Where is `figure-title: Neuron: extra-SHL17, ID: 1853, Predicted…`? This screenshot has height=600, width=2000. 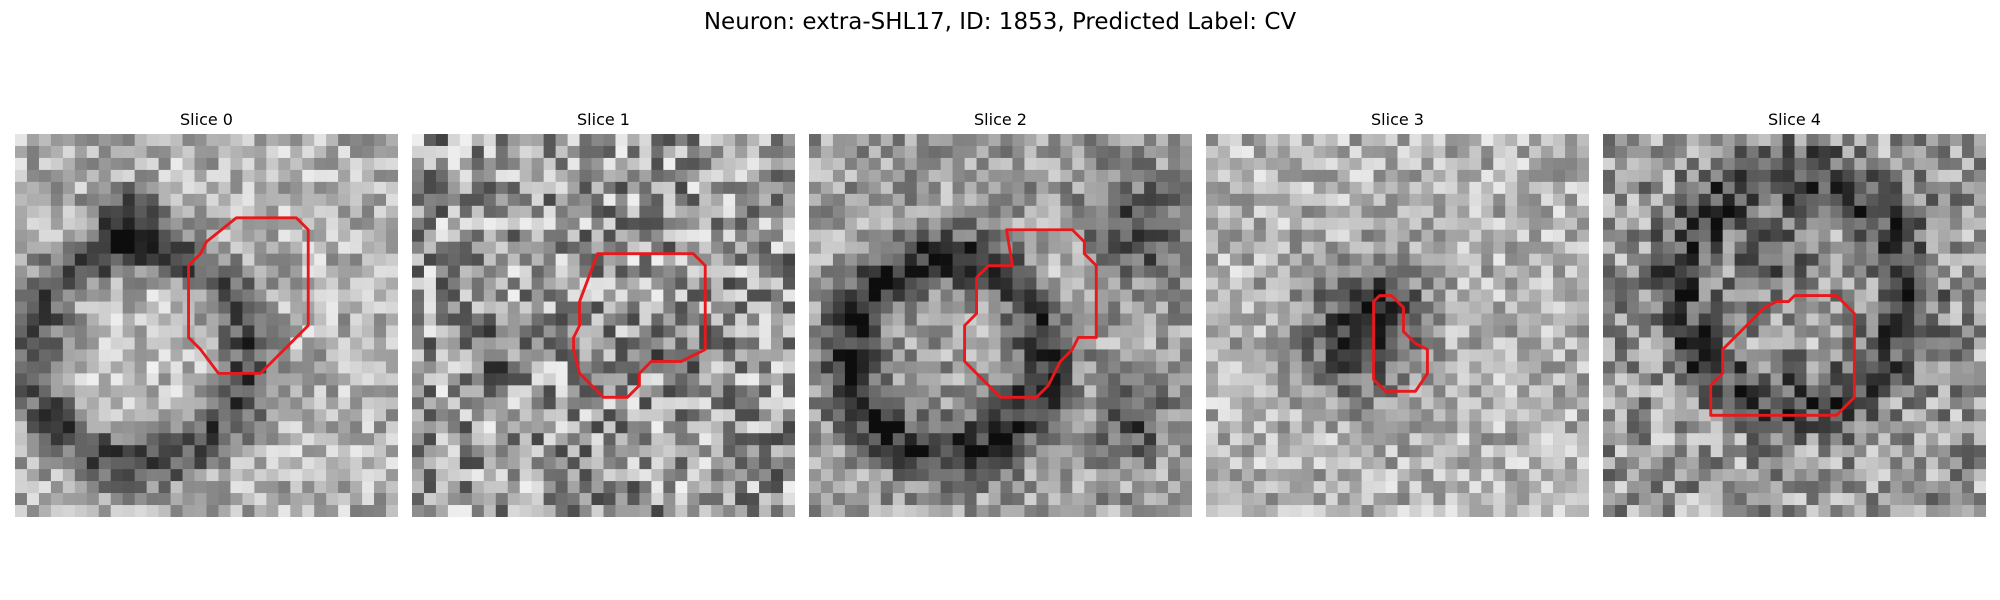
figure-title: Neuron: extra-SHL17, ID: 1853, Predicted… is located at coordinates (1000, 22).